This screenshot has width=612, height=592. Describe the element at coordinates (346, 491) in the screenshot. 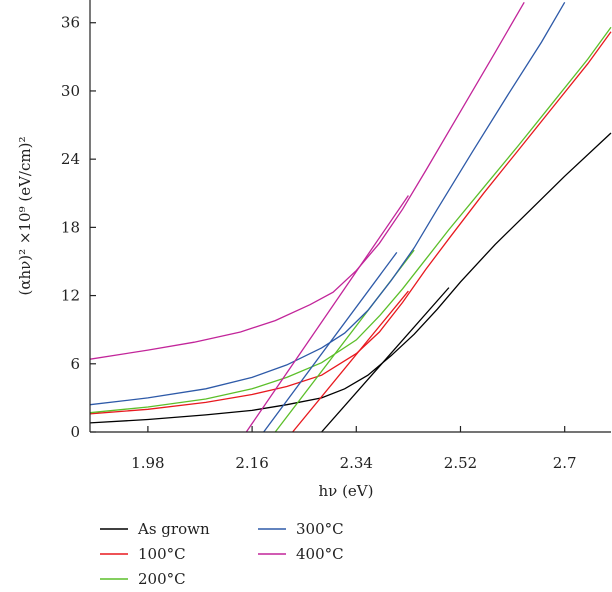

I see `x-axis-title: hν (eV)` at that location.